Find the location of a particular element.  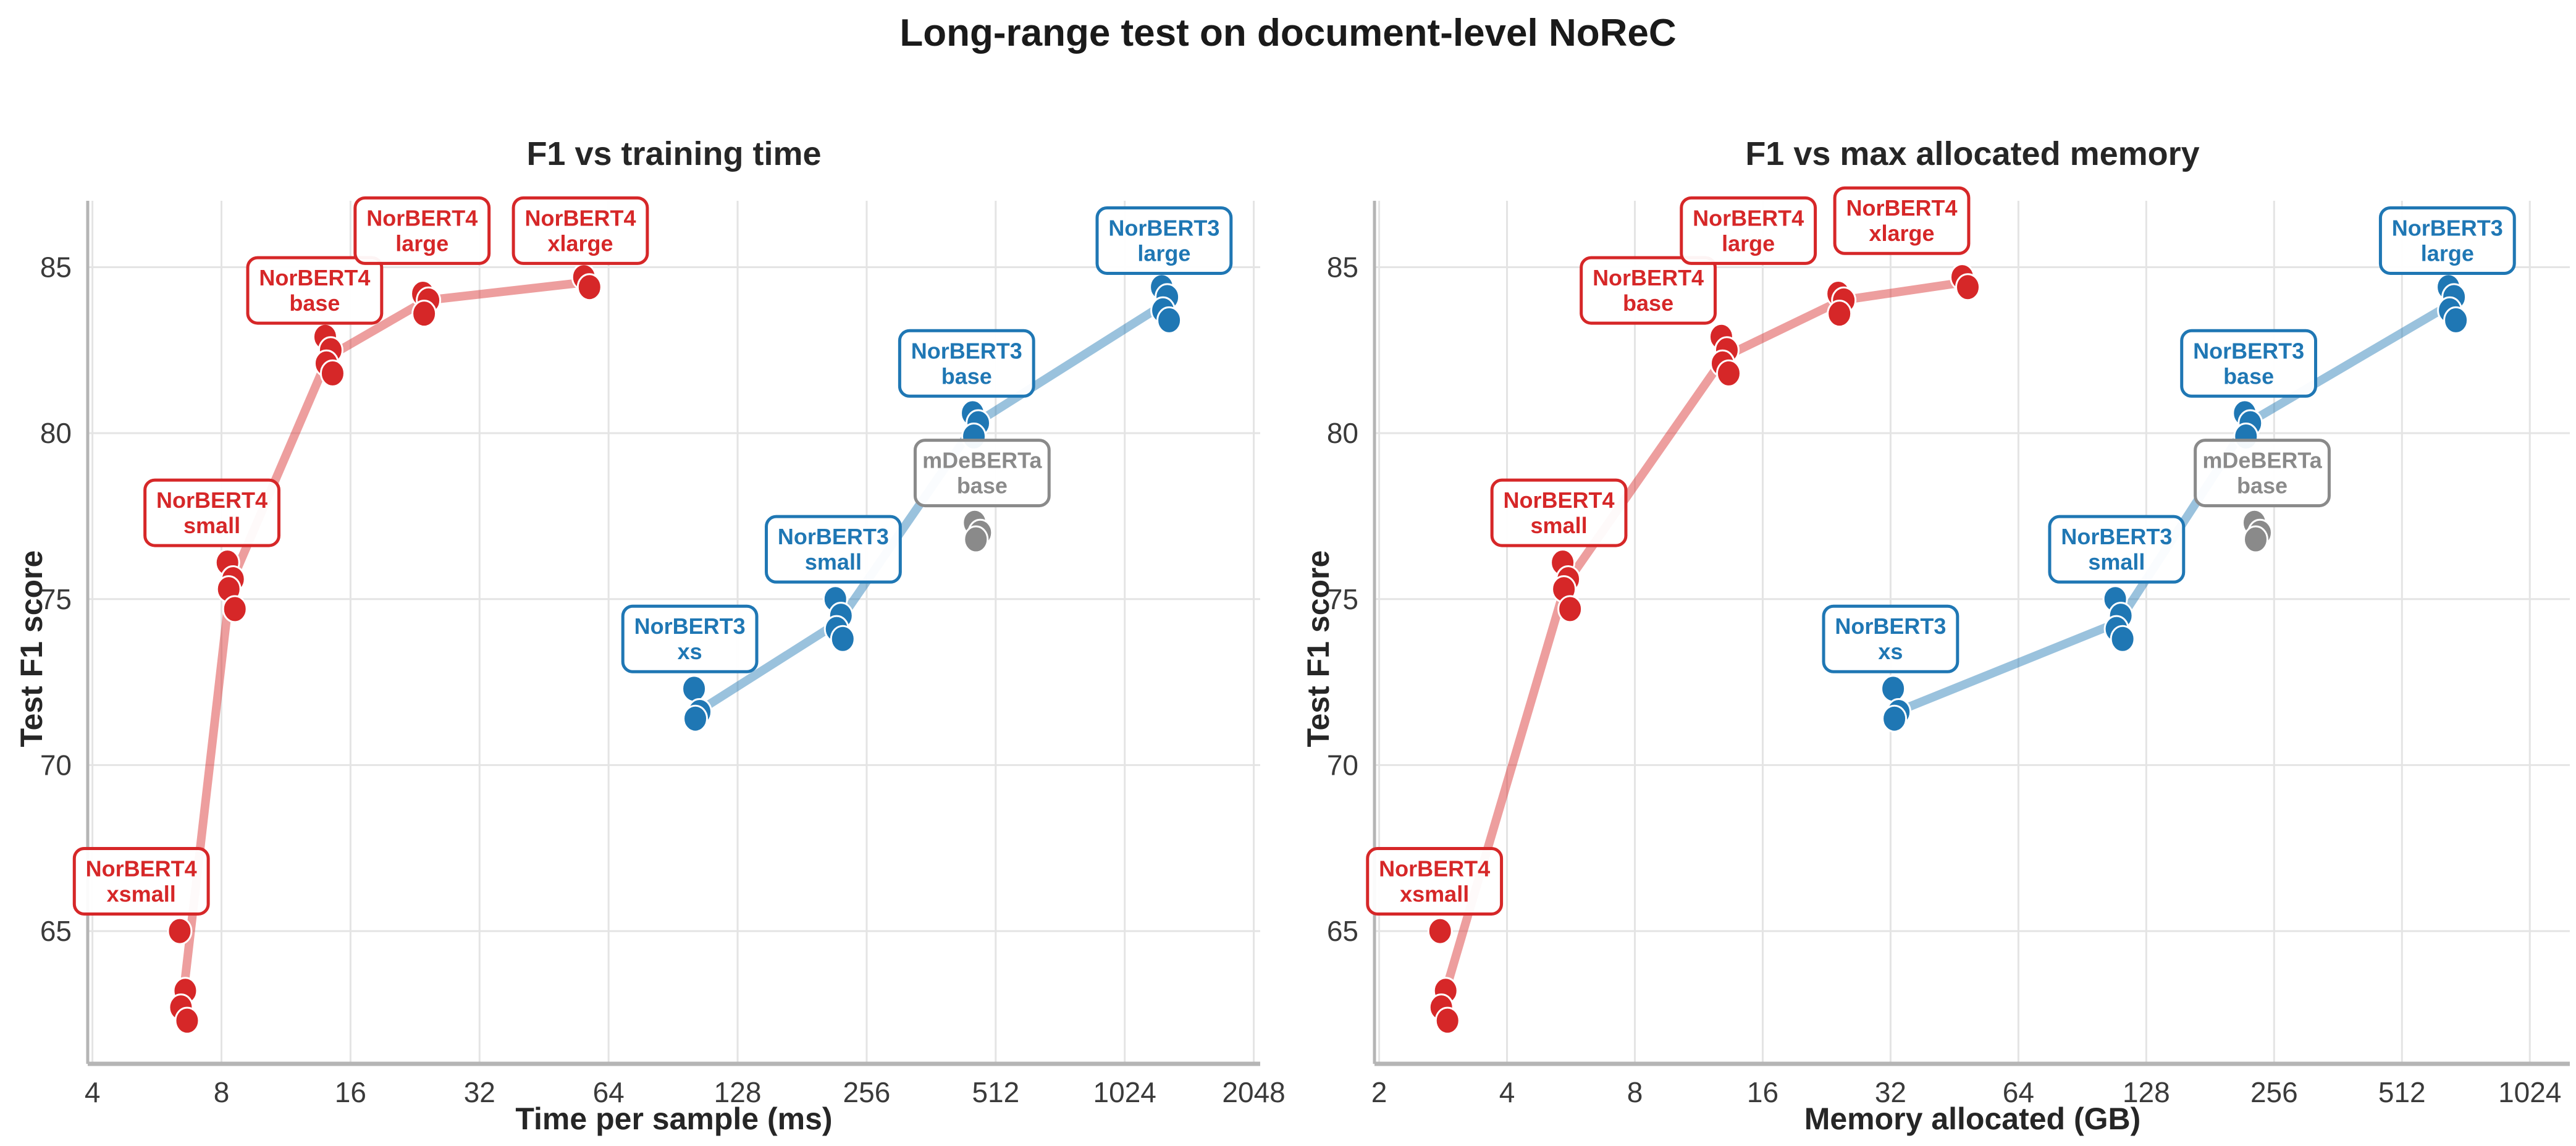

right-chart-title: F1 vs max allocated memory is located at coordinates (1972, 153).